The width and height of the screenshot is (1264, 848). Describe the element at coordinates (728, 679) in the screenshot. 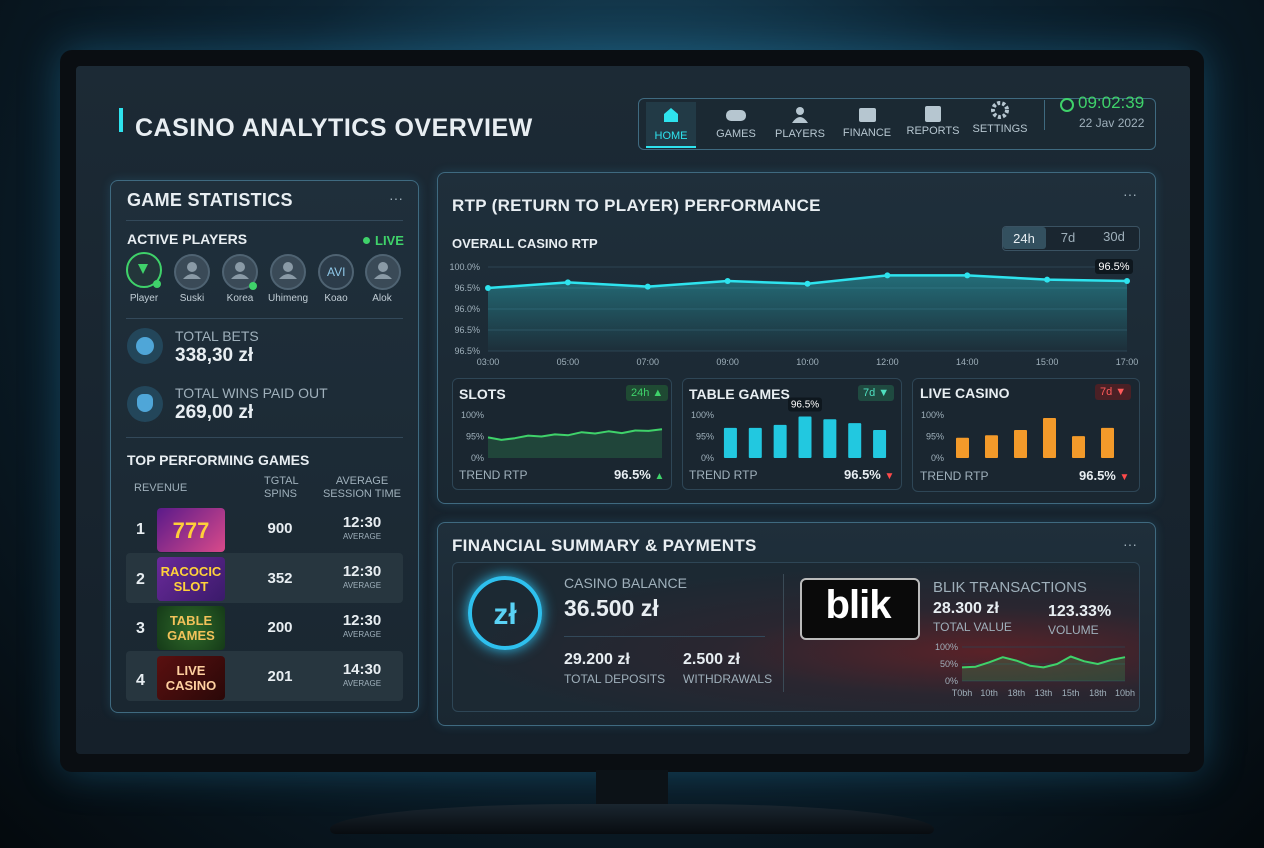

I see `withdrawals-label: WITHDRAWALS` at that location.